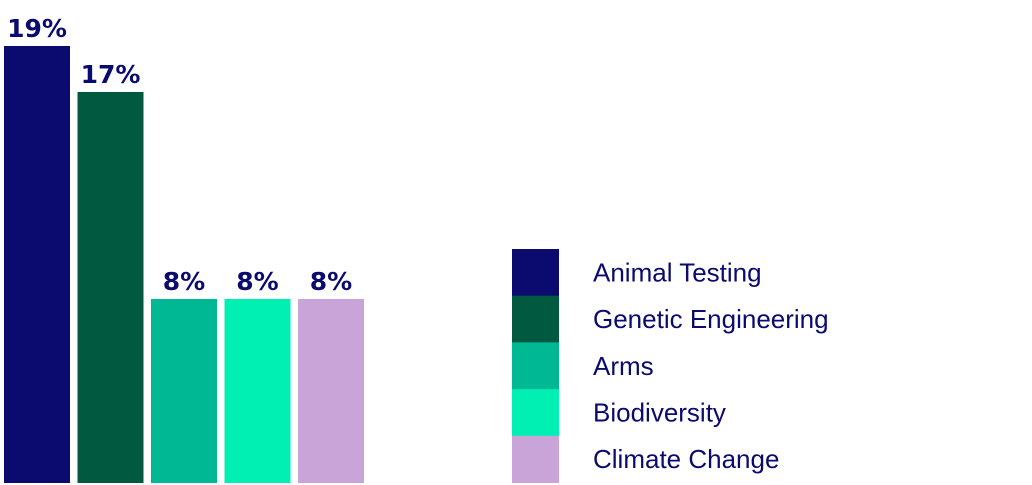 The width and height of the screenshot is (1032, 485). Describe the element at coordinates (184, 281) in the screenshot. I see `data-label-arms: 8%` at that location.